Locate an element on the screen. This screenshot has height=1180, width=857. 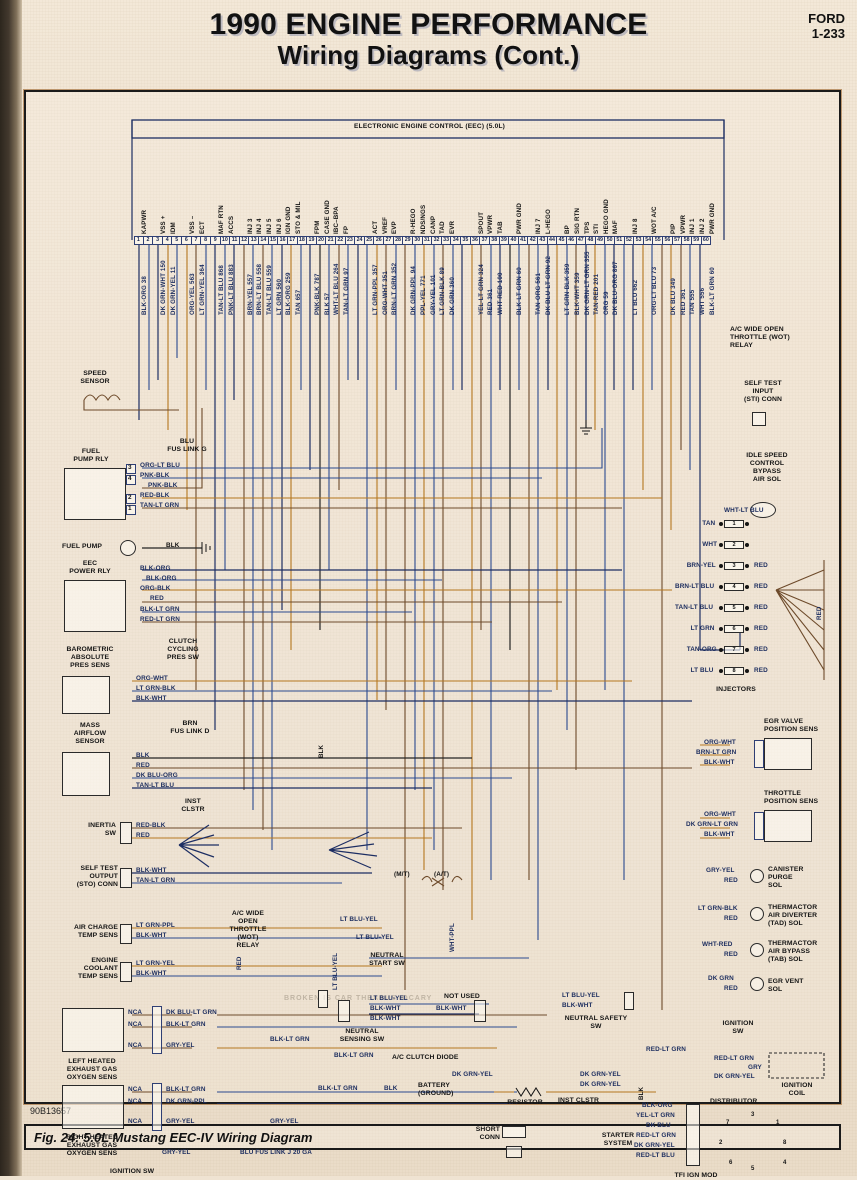
eec-pin-function-45: BP is located at coordinates (568, 229).